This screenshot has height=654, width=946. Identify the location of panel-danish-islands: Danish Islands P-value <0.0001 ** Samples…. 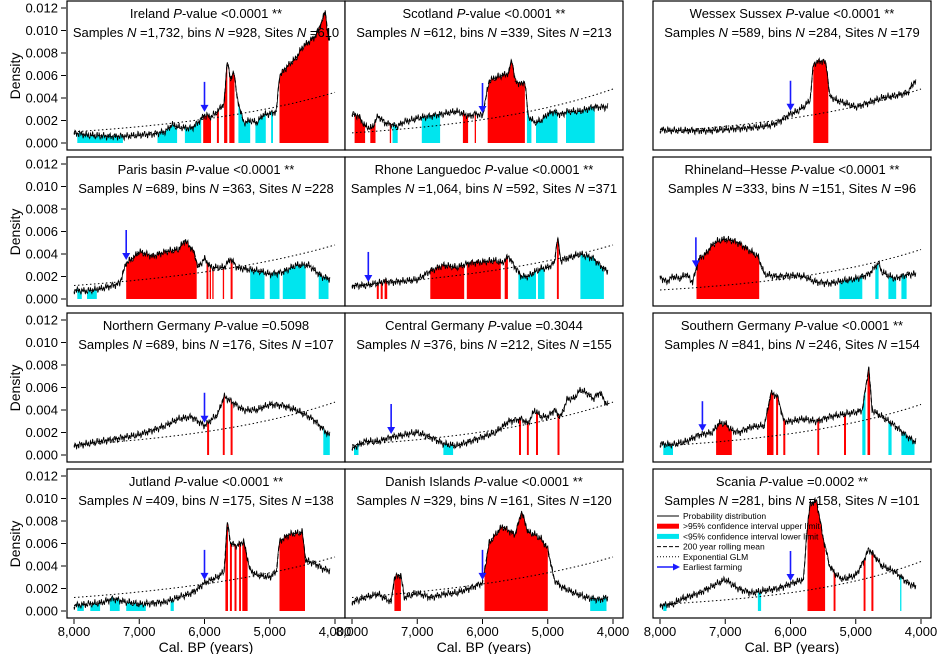
(484, 543).